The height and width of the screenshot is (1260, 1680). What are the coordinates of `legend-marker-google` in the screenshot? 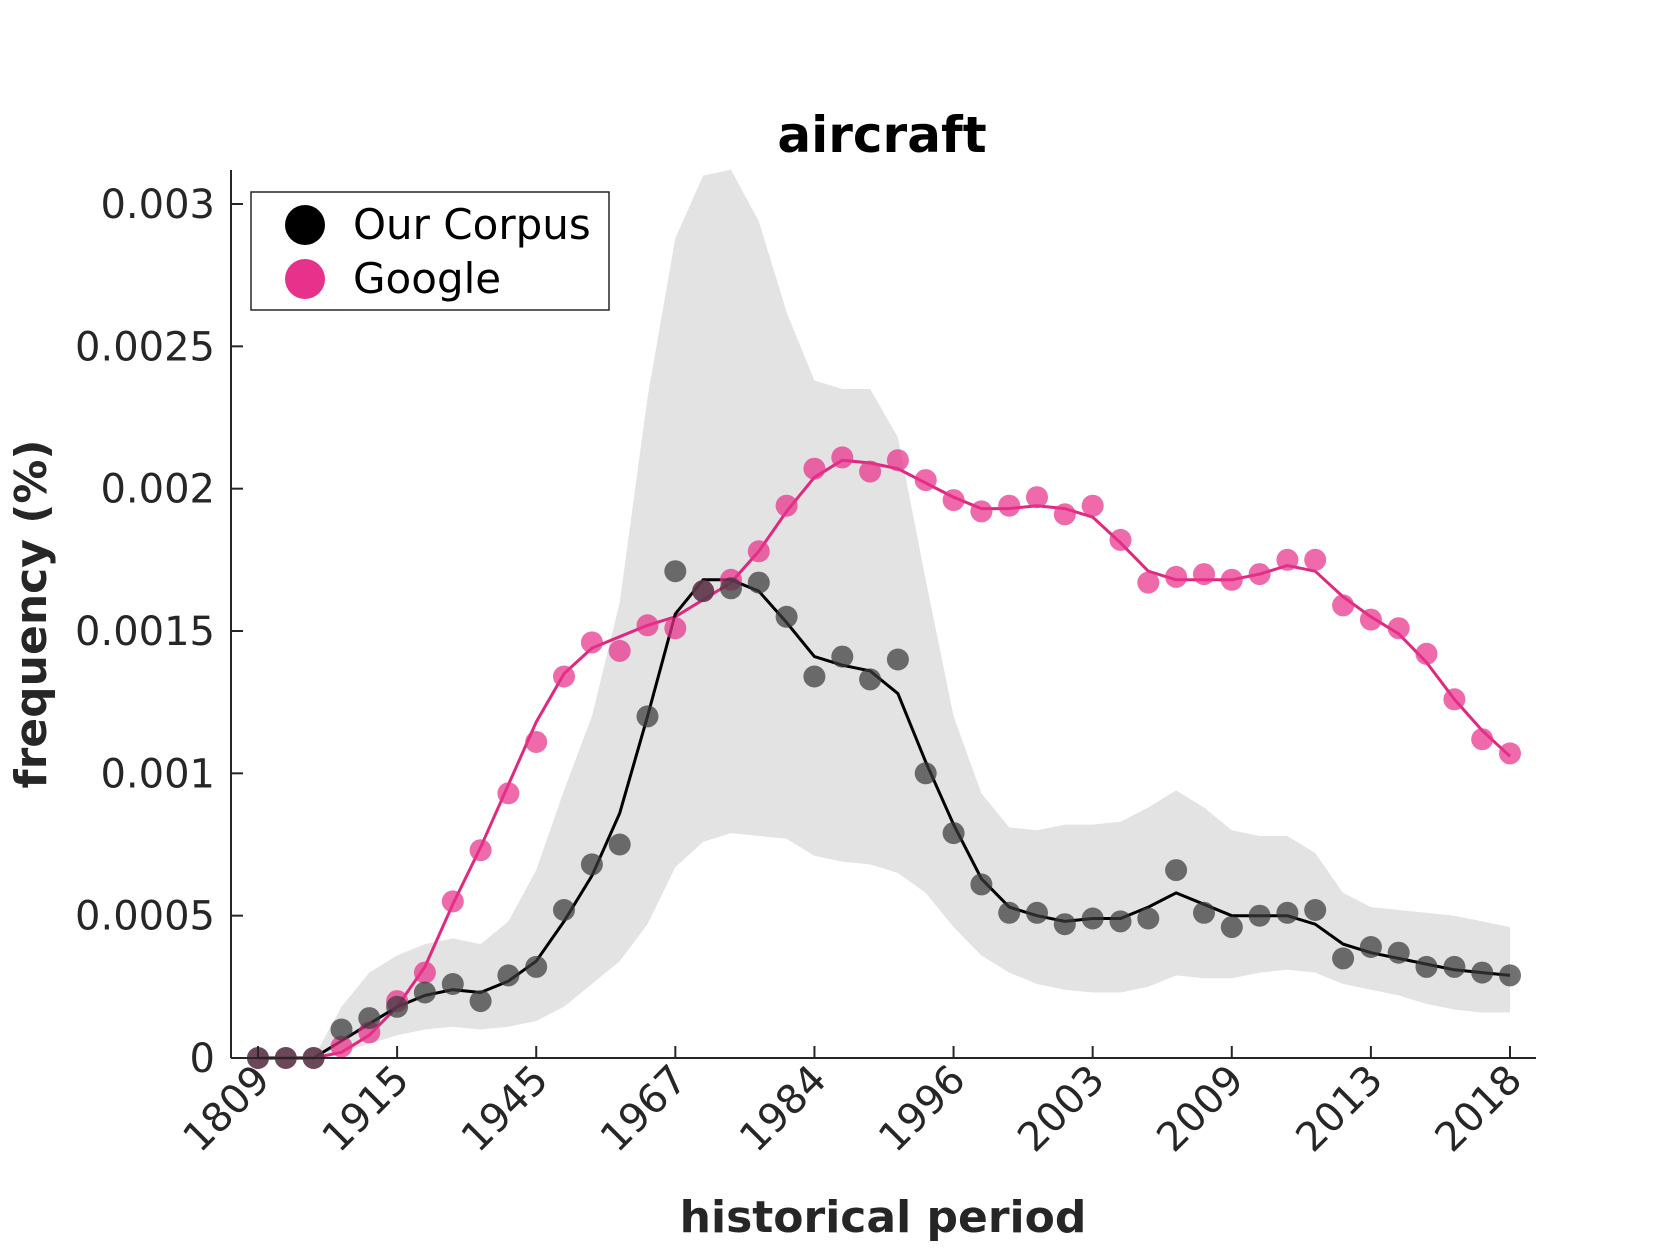 It's located at (305, 279).